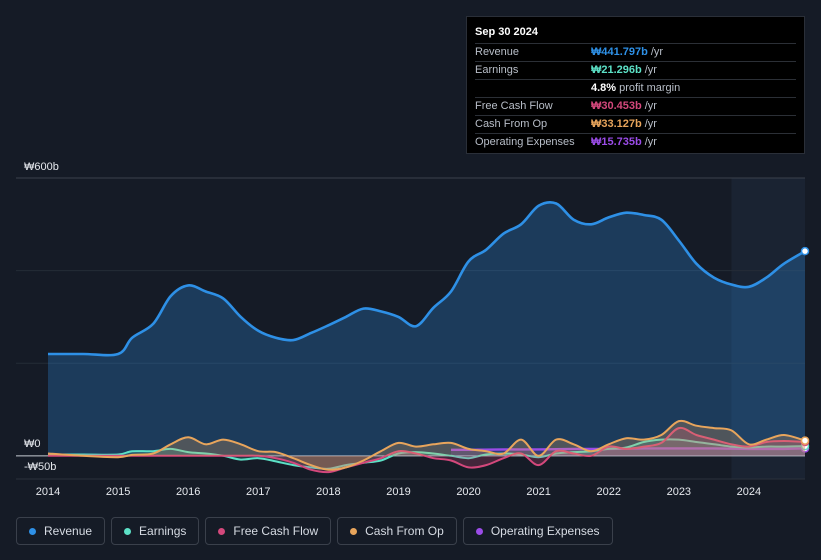 This screenshot has height=560, width=821. I want to click on earnings-area, so click(426, 454).